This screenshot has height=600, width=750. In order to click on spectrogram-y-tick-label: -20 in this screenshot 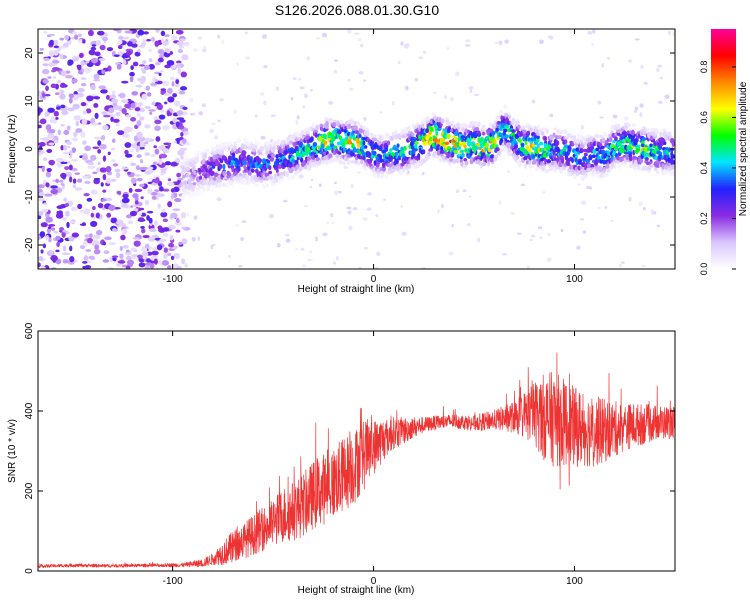, I will do `click(29, 244)`.